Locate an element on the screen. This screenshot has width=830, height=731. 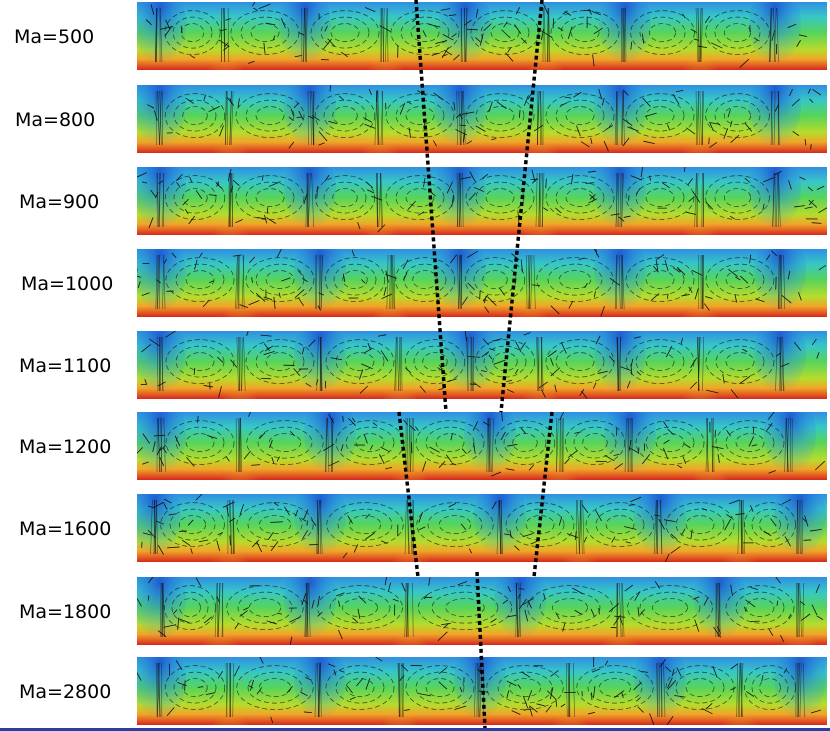
flow-panel-row: Ma=1100 is located at coordinates (423, 365).